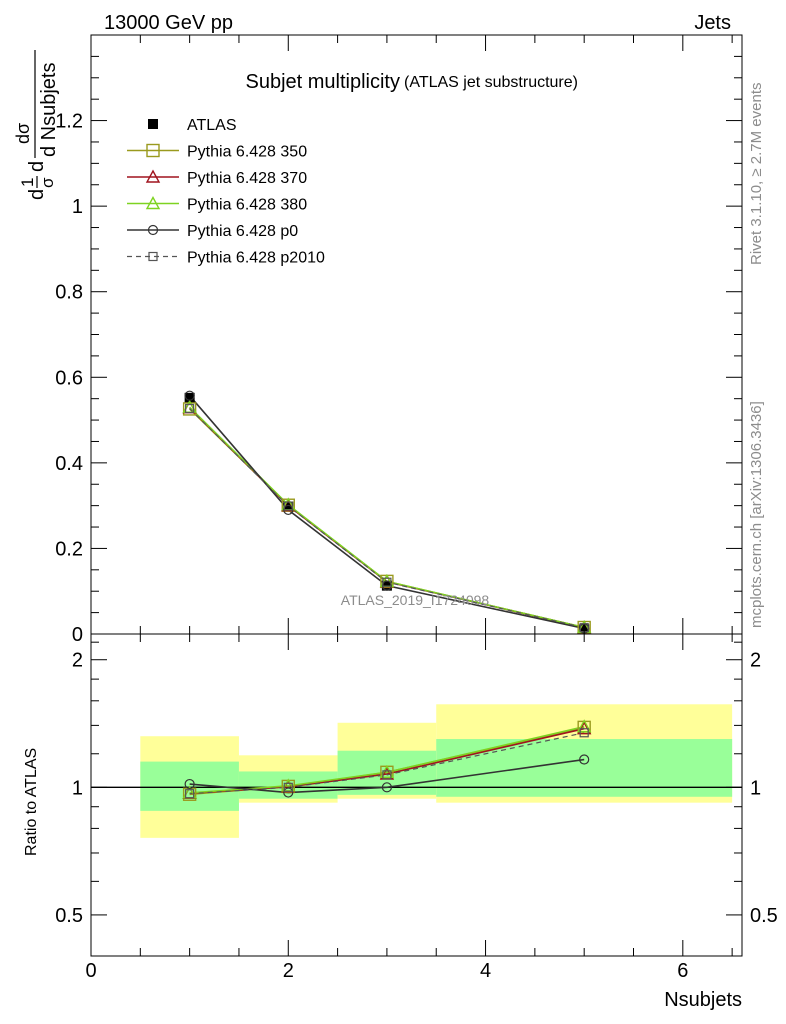 The image size is (786, 1024). Describe the element at coordinates (764, 916) in the screenshot. I see `ratio-y-tick-label-right: 0.5` at that location.